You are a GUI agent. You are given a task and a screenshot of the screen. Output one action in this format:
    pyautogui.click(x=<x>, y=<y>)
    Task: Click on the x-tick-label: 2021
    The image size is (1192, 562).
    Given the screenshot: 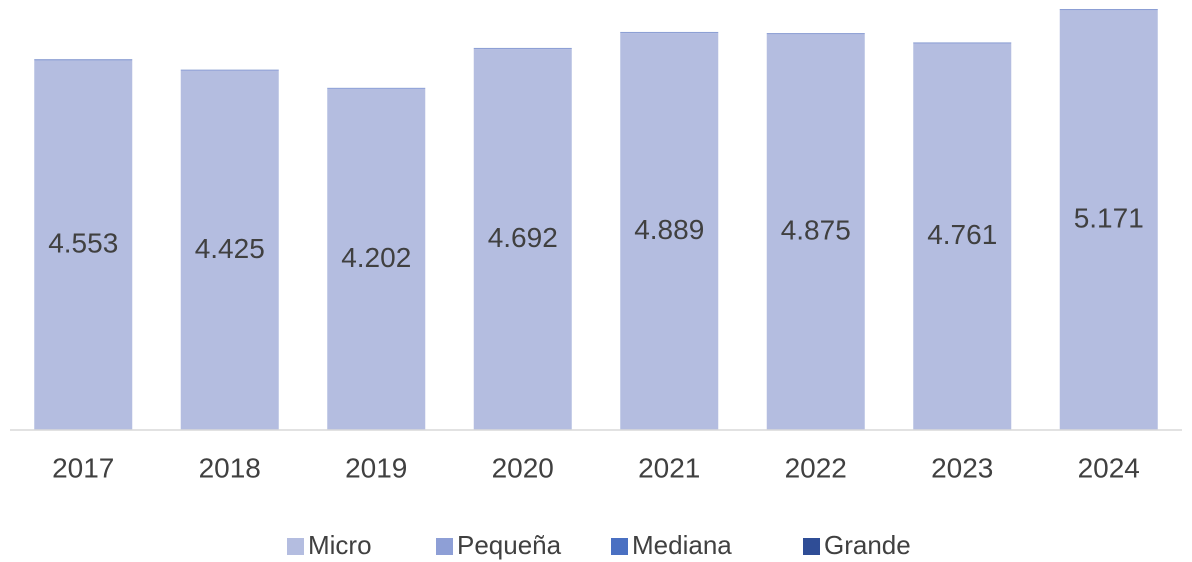 What is the action you would take?
    pyautogui.click(x=669, y=467)
    